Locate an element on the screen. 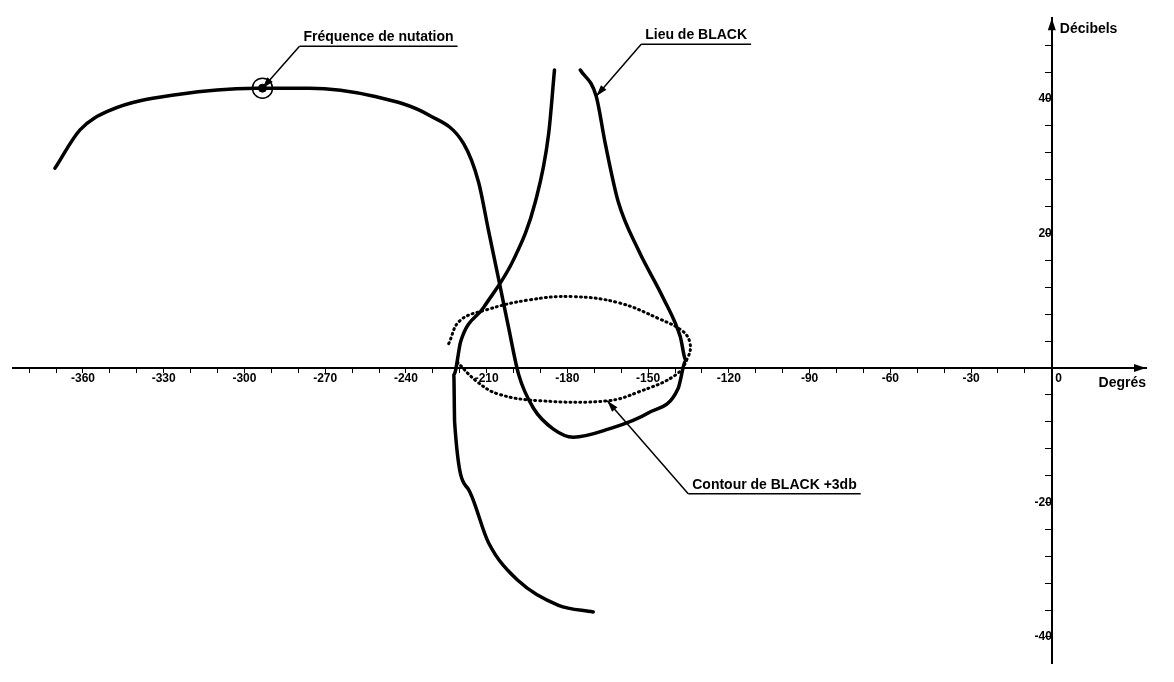 This screenshot has height=682, width=1174. x-tick-label: -120 is located at coordinates (729, 378).